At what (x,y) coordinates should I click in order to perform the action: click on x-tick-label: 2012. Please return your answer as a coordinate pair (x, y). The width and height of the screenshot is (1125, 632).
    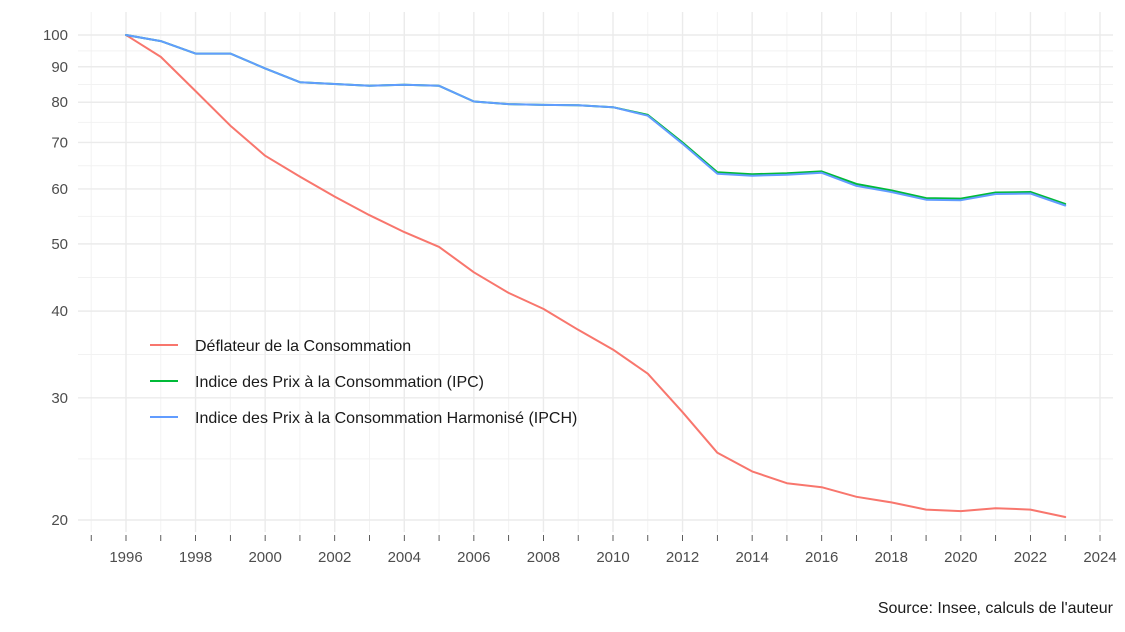
    Looking at the image, I should click on (682, 557).